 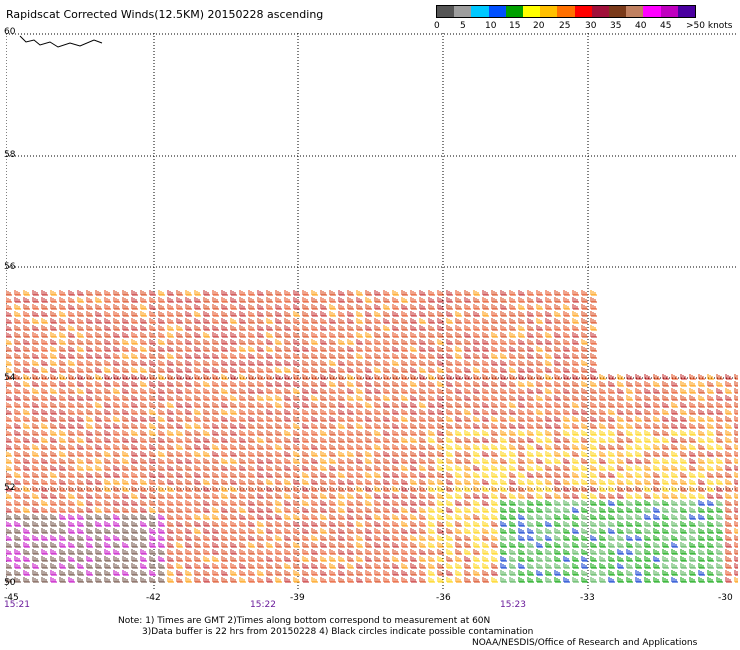 I want to click on legend-swatch, so click(x=514, y=11).